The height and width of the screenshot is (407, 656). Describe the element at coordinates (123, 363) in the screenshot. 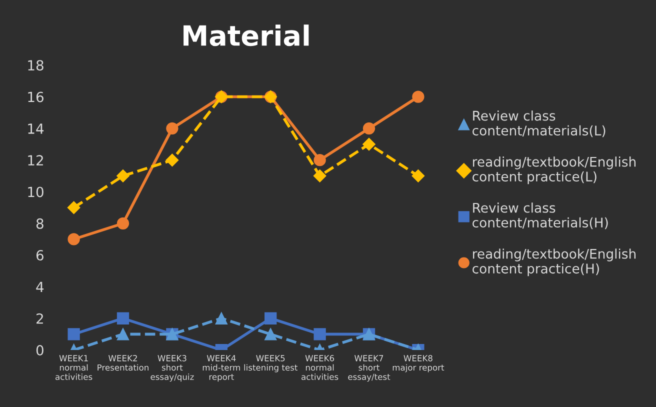

I see `x-tick-label: WEEK2 Presentation` at that location.